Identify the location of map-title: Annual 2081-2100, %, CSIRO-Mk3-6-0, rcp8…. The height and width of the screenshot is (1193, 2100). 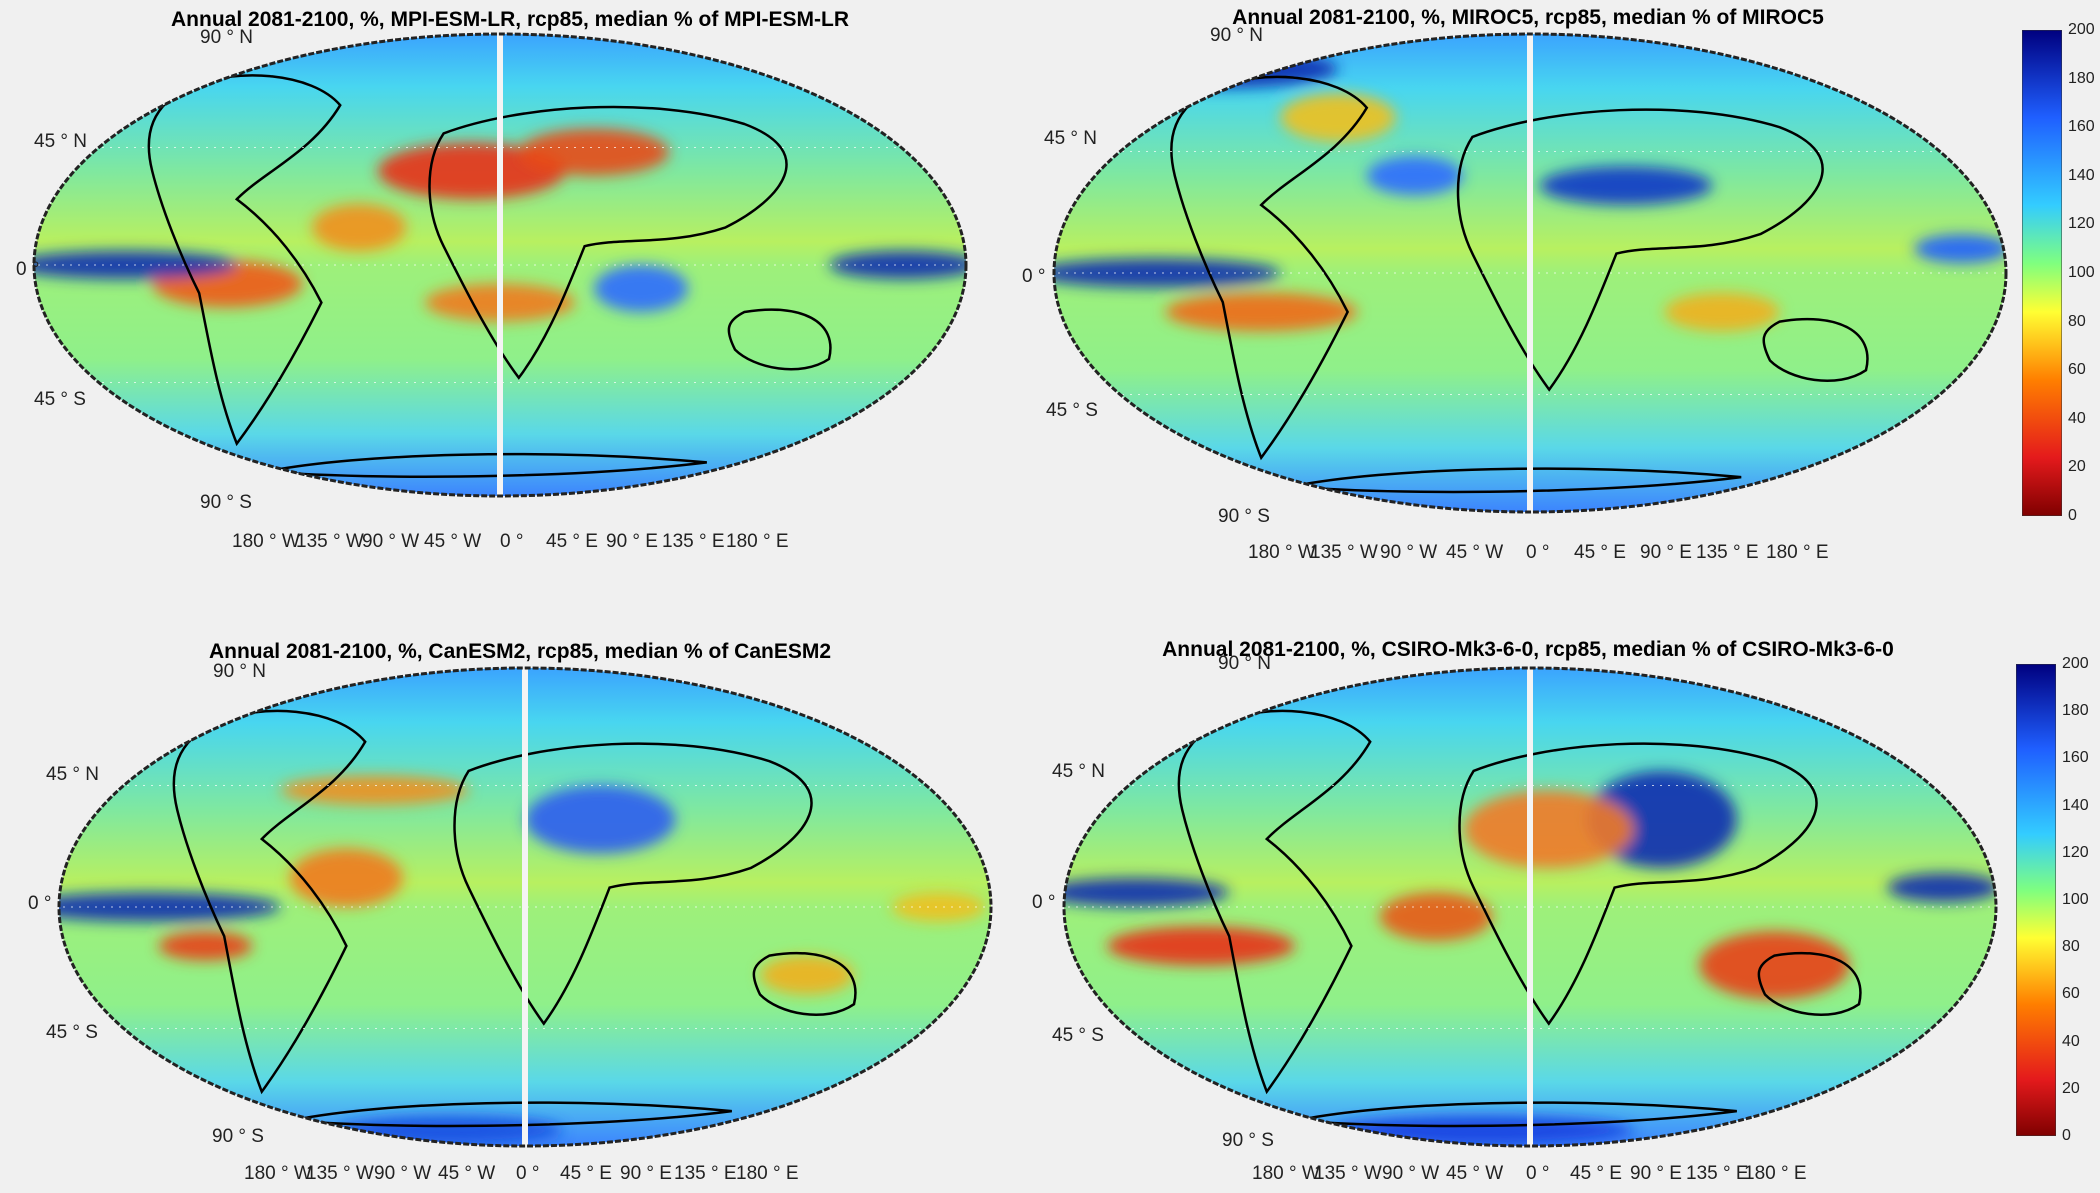
(1528, 649).